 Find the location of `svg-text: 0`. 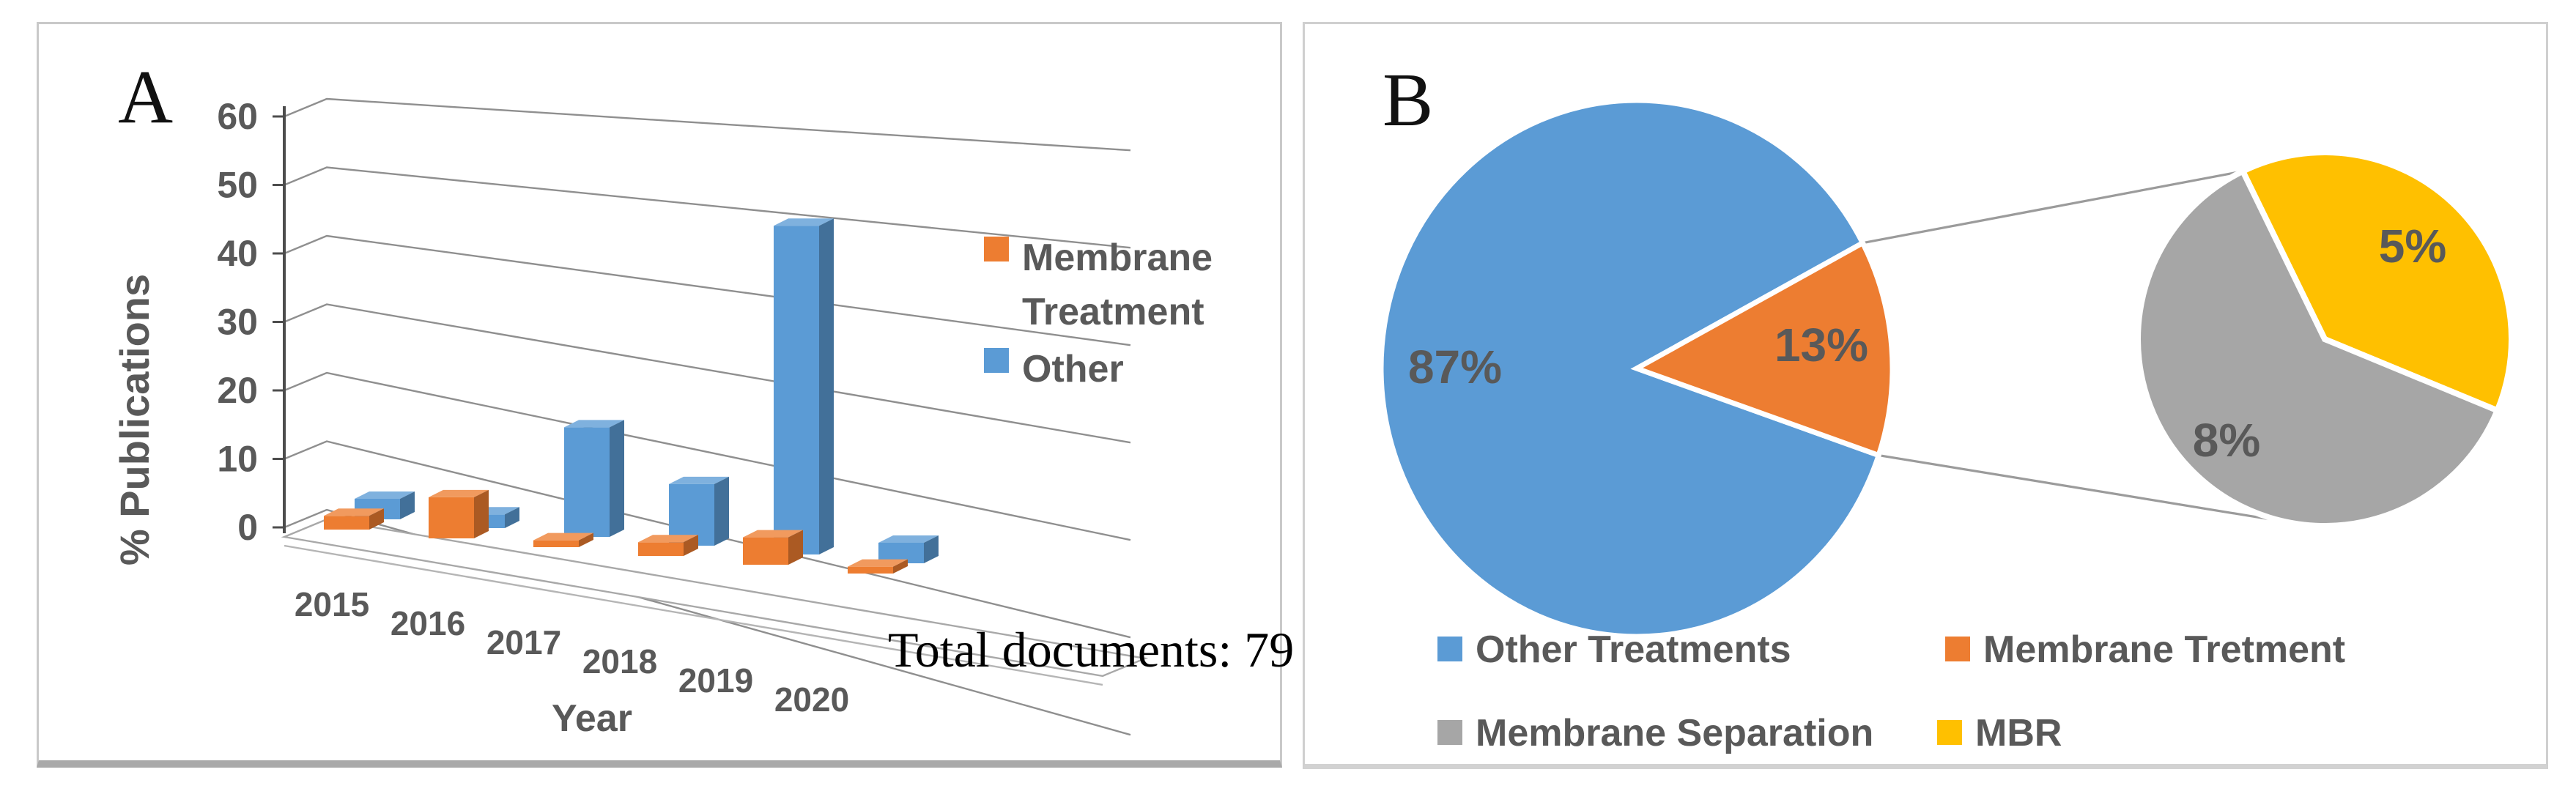

svg-text: 0 is located at coordinates (247, 527).